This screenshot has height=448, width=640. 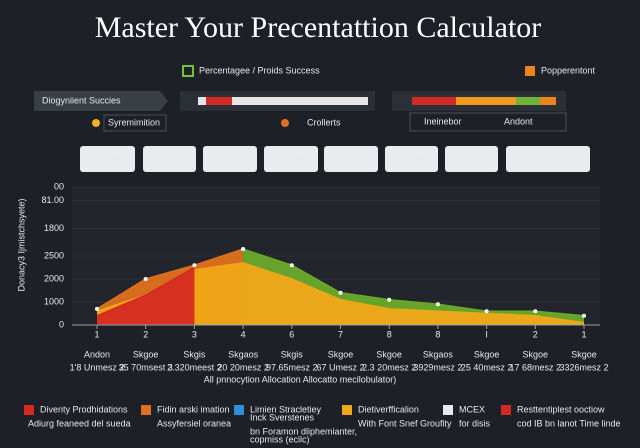 I want to click on pill-arrow, so click(x=164, y=101).